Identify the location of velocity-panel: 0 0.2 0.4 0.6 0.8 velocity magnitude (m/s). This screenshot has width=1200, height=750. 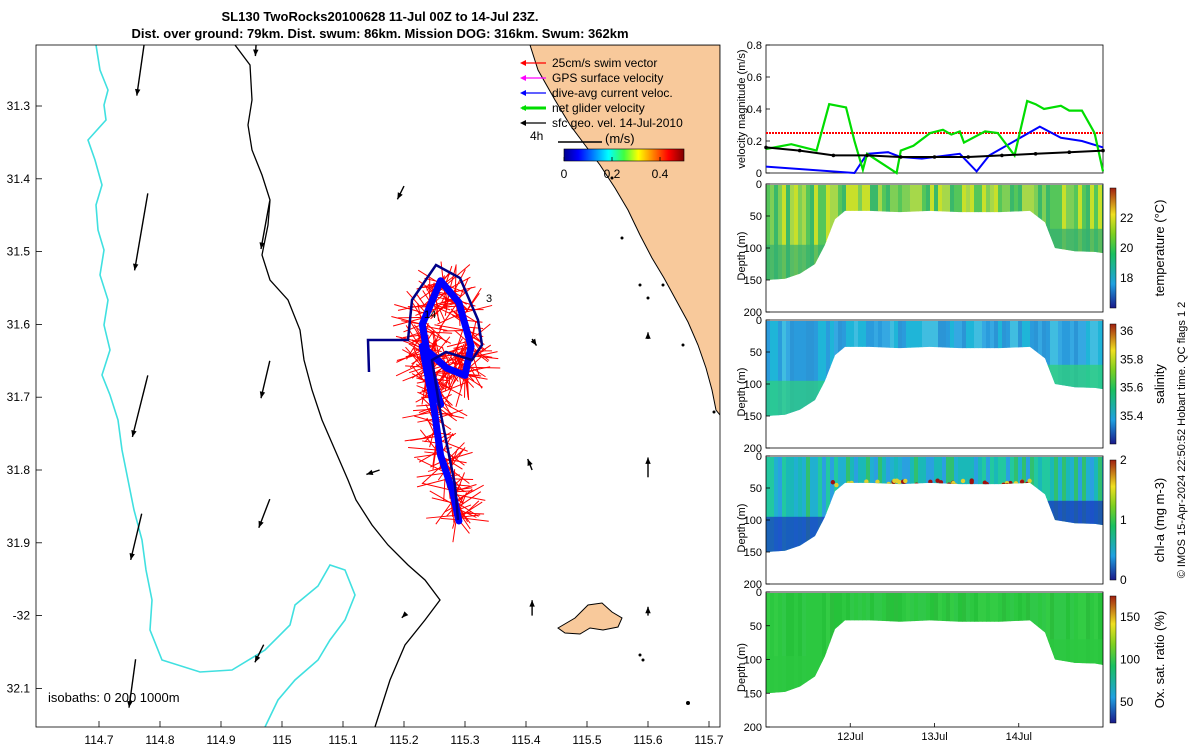
(920, 110).